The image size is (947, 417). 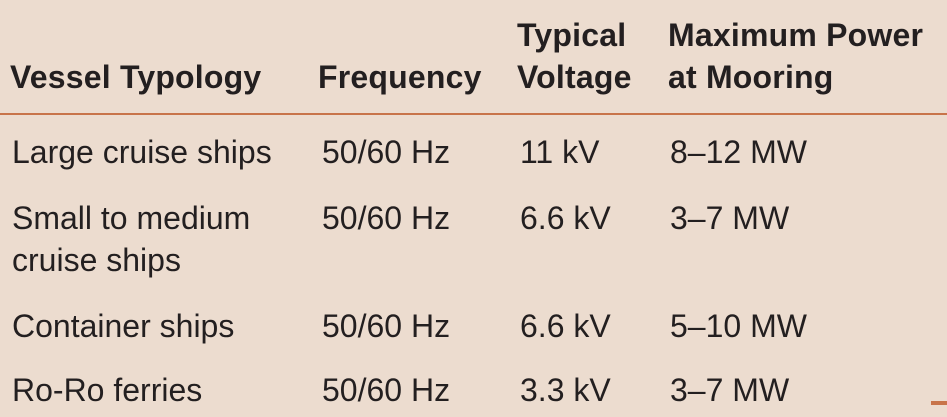 What do you see at coordinates (574, 77) in the screenshot?
I see `header-typical-voltage-line2: Voltage` at bounding box center [574, 77].